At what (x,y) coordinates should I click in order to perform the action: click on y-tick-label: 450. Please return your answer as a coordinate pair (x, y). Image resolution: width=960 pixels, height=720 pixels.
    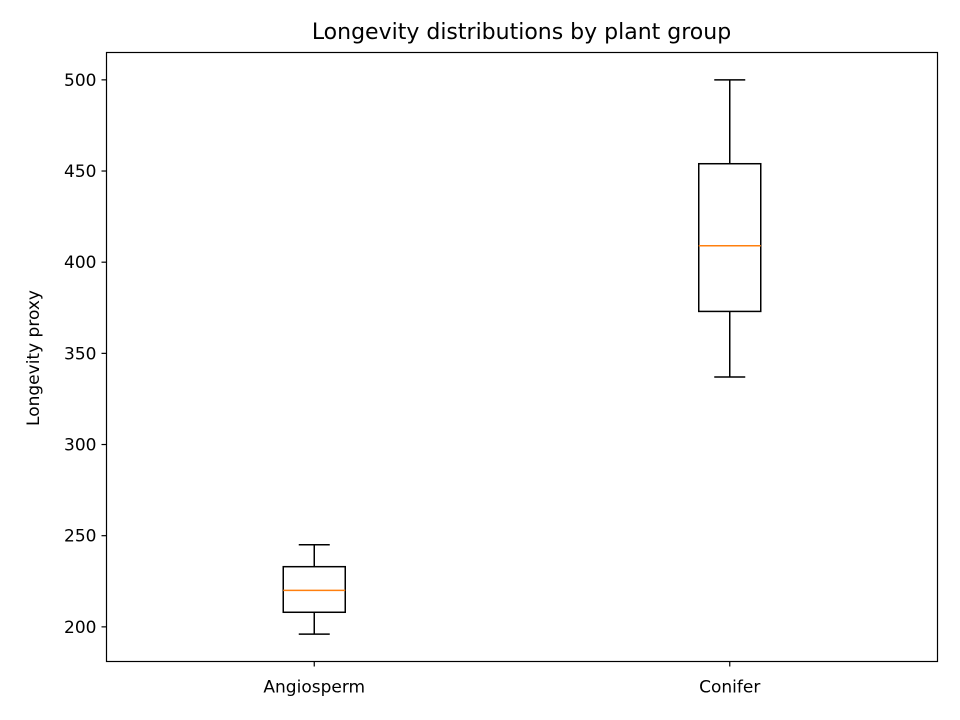
    Looking at the image, I should click on (80, 172).